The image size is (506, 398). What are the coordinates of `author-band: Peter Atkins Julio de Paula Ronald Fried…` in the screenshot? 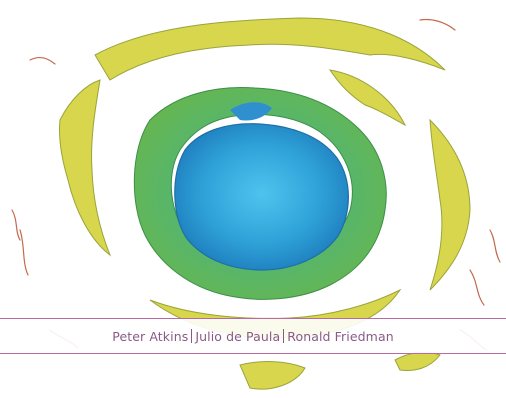 It's located at (253, 336).